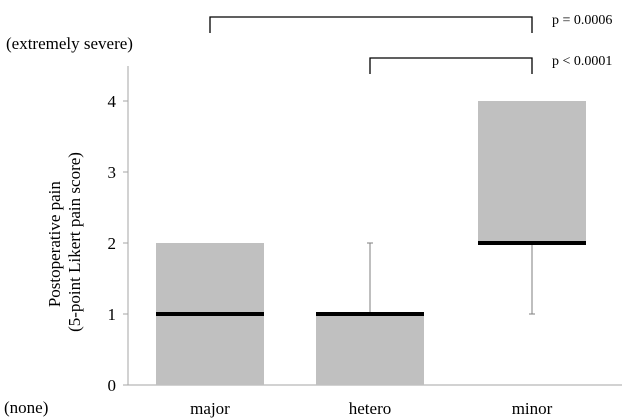  I want to click on y-tick-label: 0, so click(112, 385).